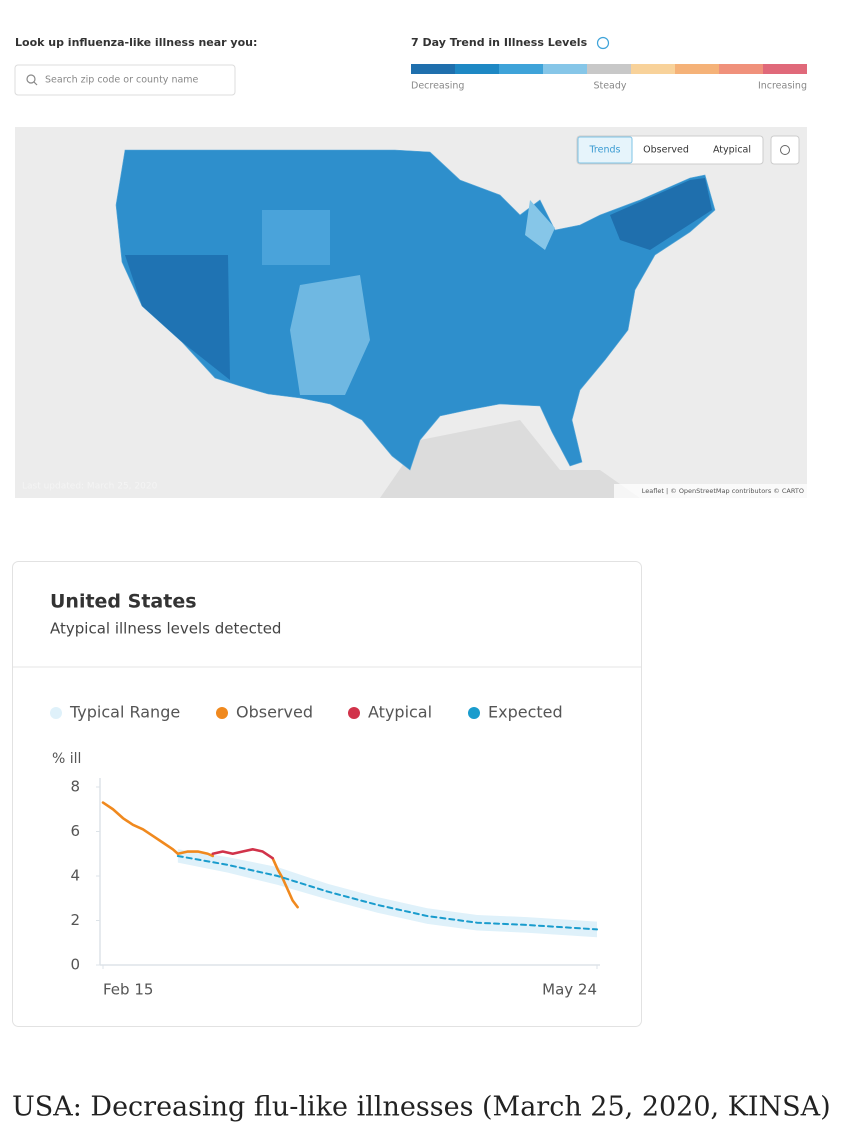 The height and width of the screenshot is (1148, 862). I want to click on trend-scale, so click(609, 69).